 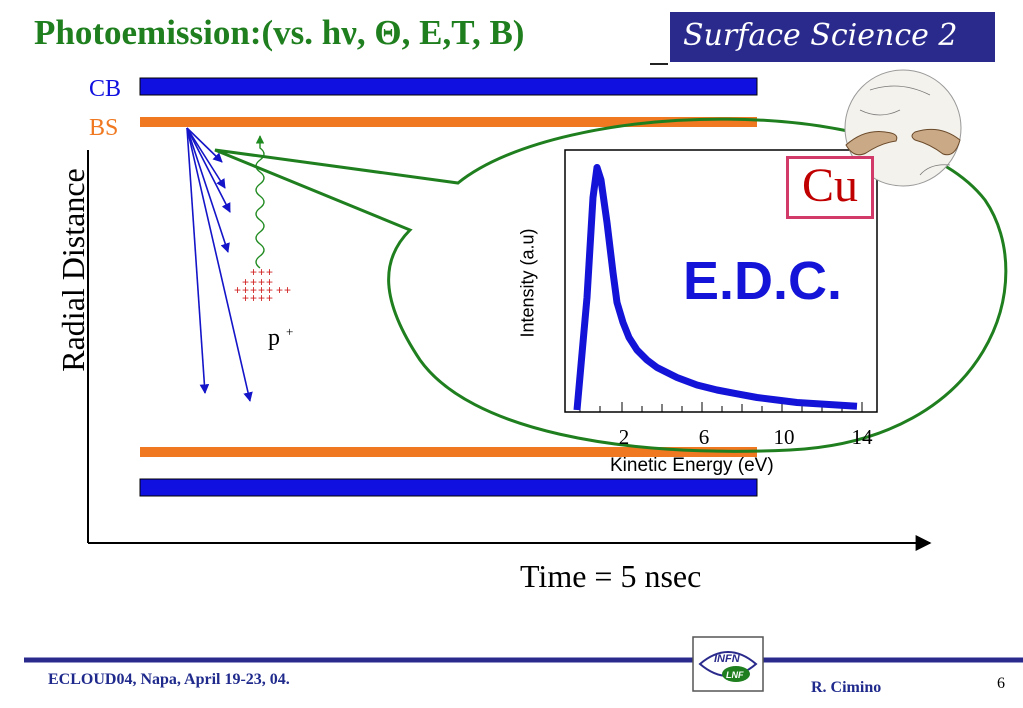 What do you see at coordinates (820, 35) in the screenshot?
I see `section-badge-label: Surface Science 2` at bounding box center [820, 35].